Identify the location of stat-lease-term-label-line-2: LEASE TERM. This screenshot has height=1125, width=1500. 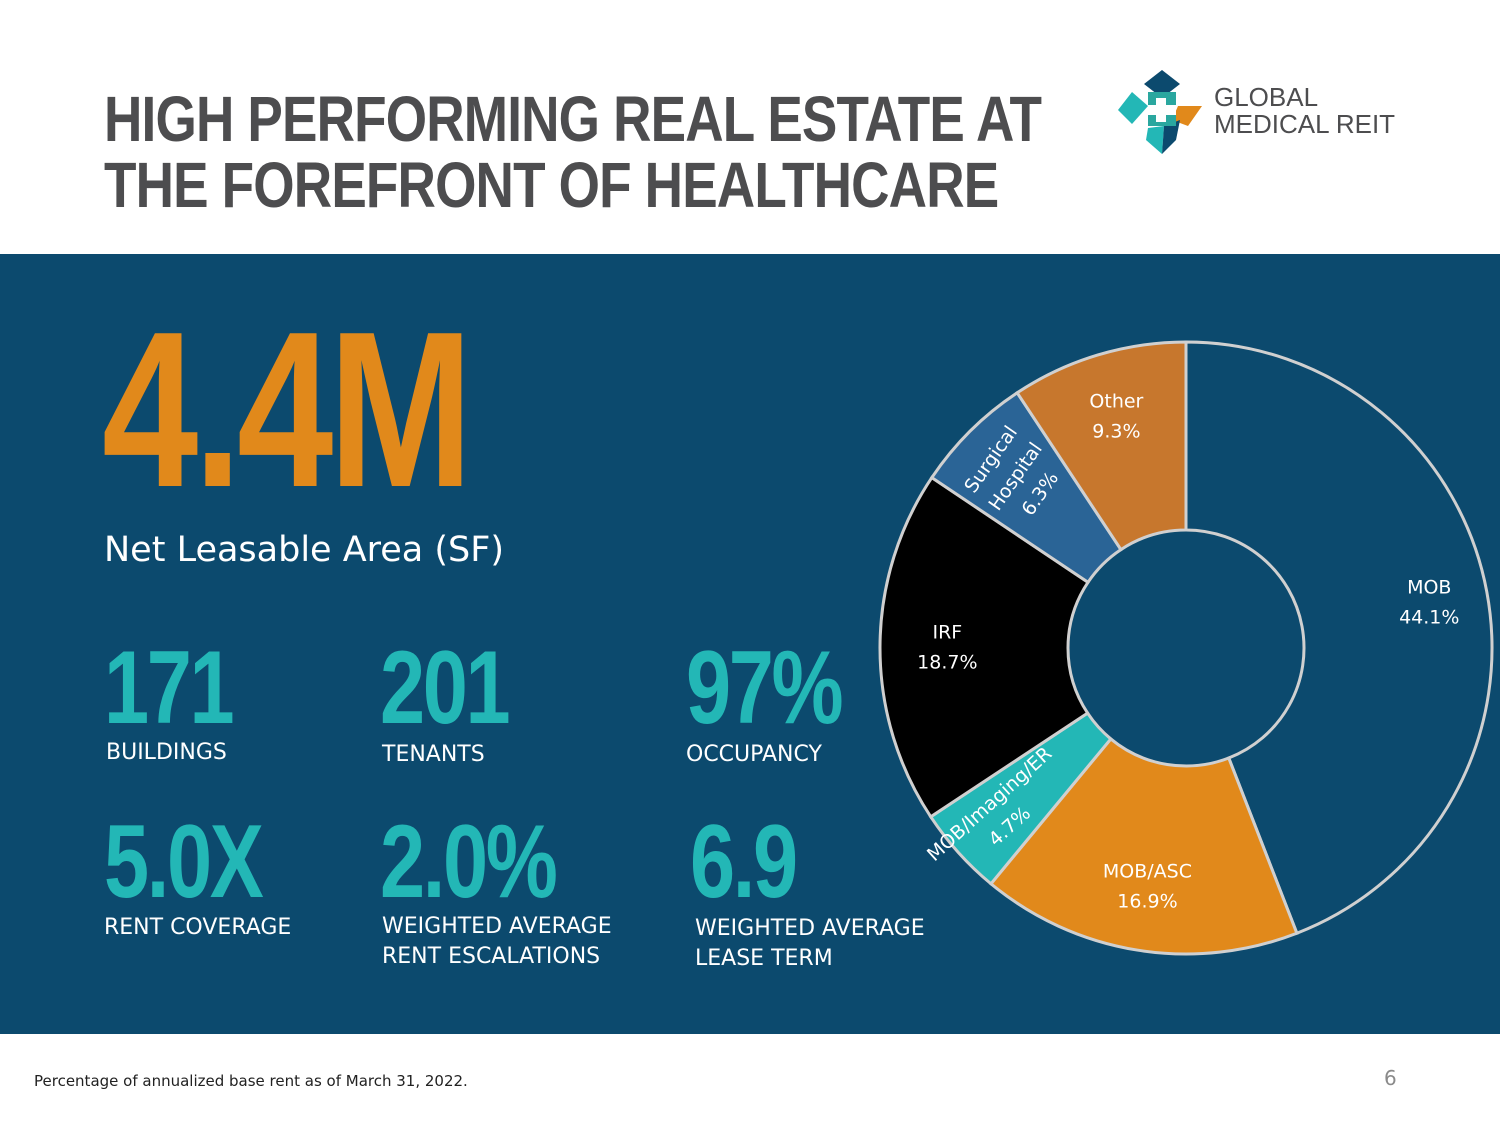
(764, 958).